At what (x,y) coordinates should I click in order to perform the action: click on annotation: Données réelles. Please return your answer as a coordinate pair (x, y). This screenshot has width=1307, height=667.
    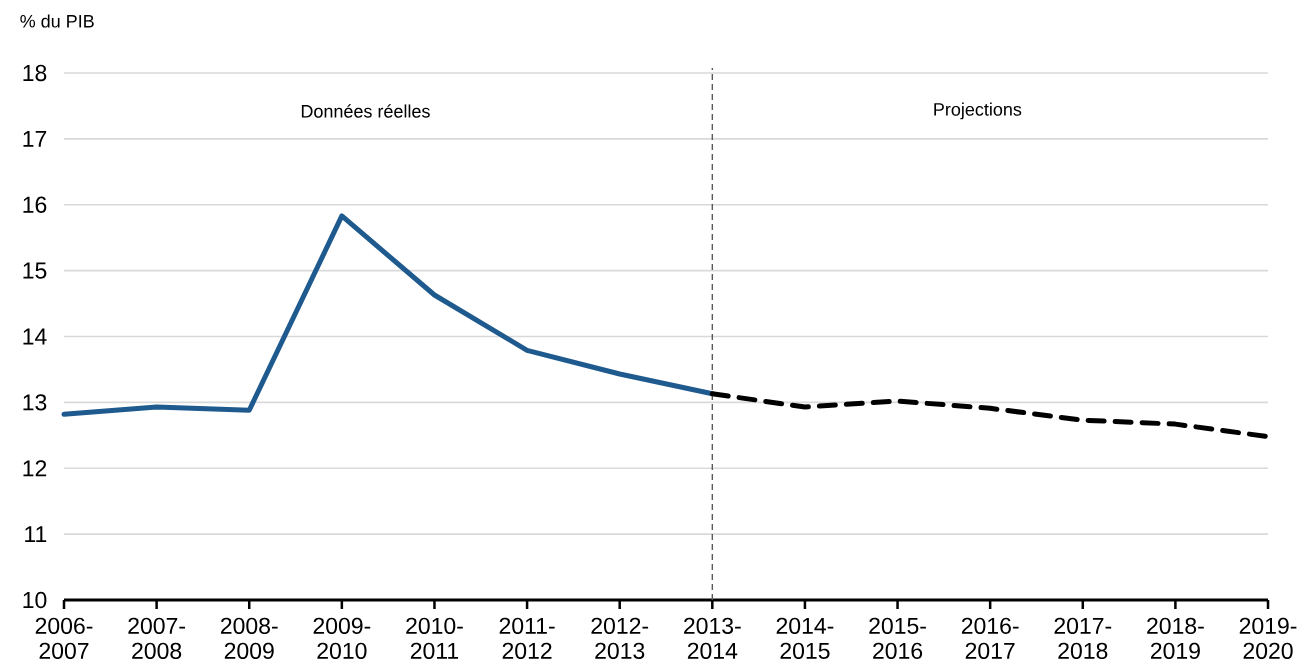
    Looking at the image, I should click on (365, 111).